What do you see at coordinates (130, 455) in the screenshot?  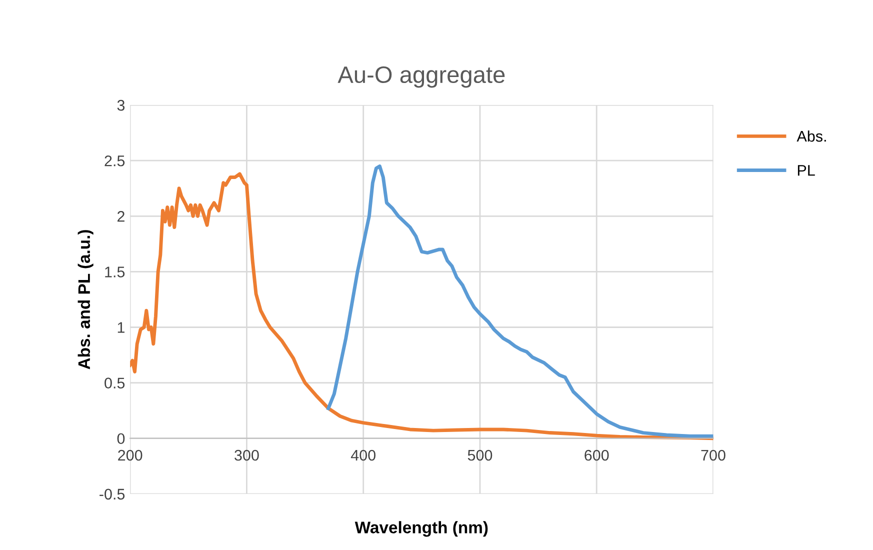 I see `x-tick-label: 200` at bounding box center [130, 455].